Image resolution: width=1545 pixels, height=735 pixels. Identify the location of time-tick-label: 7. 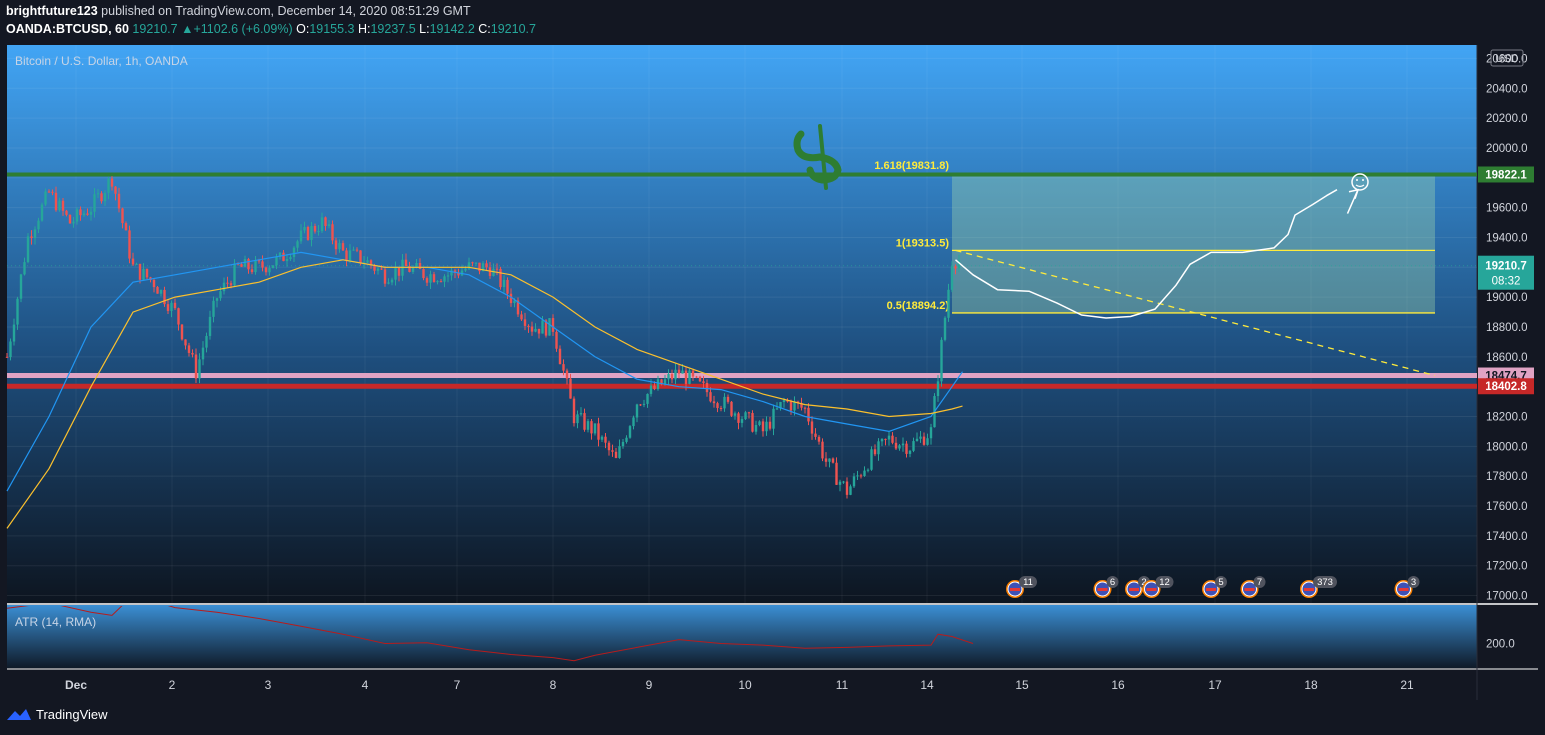
(457, 685).